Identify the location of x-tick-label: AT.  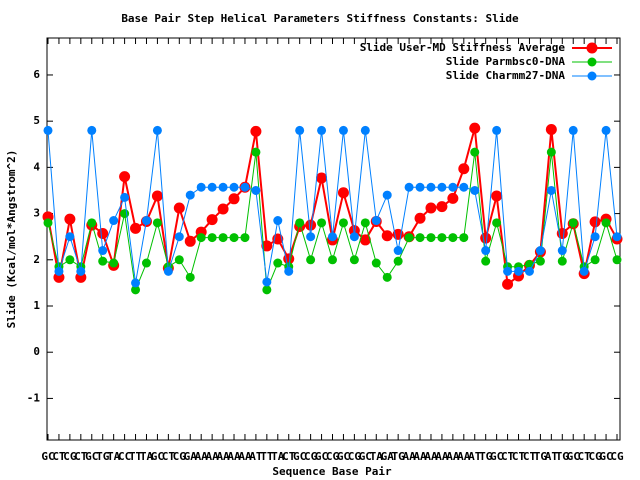
(552, 456).